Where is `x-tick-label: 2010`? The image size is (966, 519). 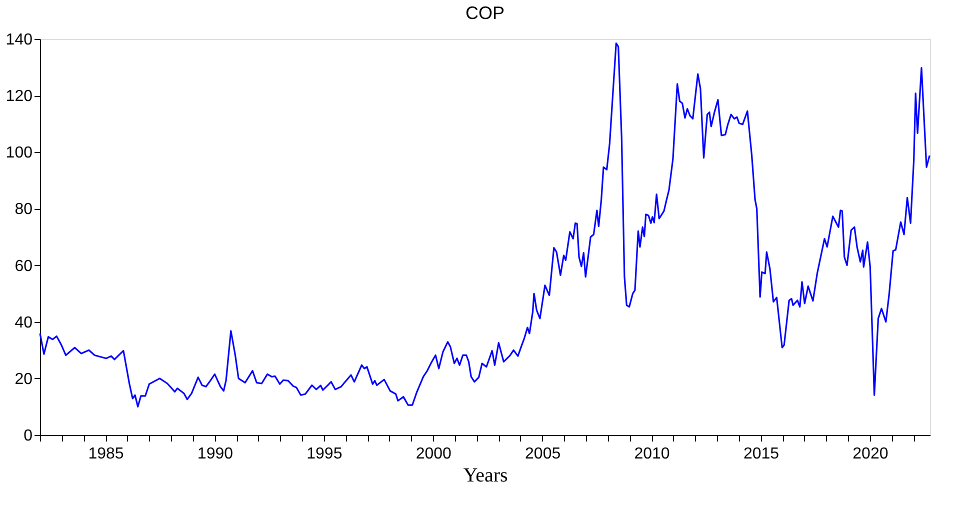 x-tick-label: 2010 is located at coordinates (652, 454).